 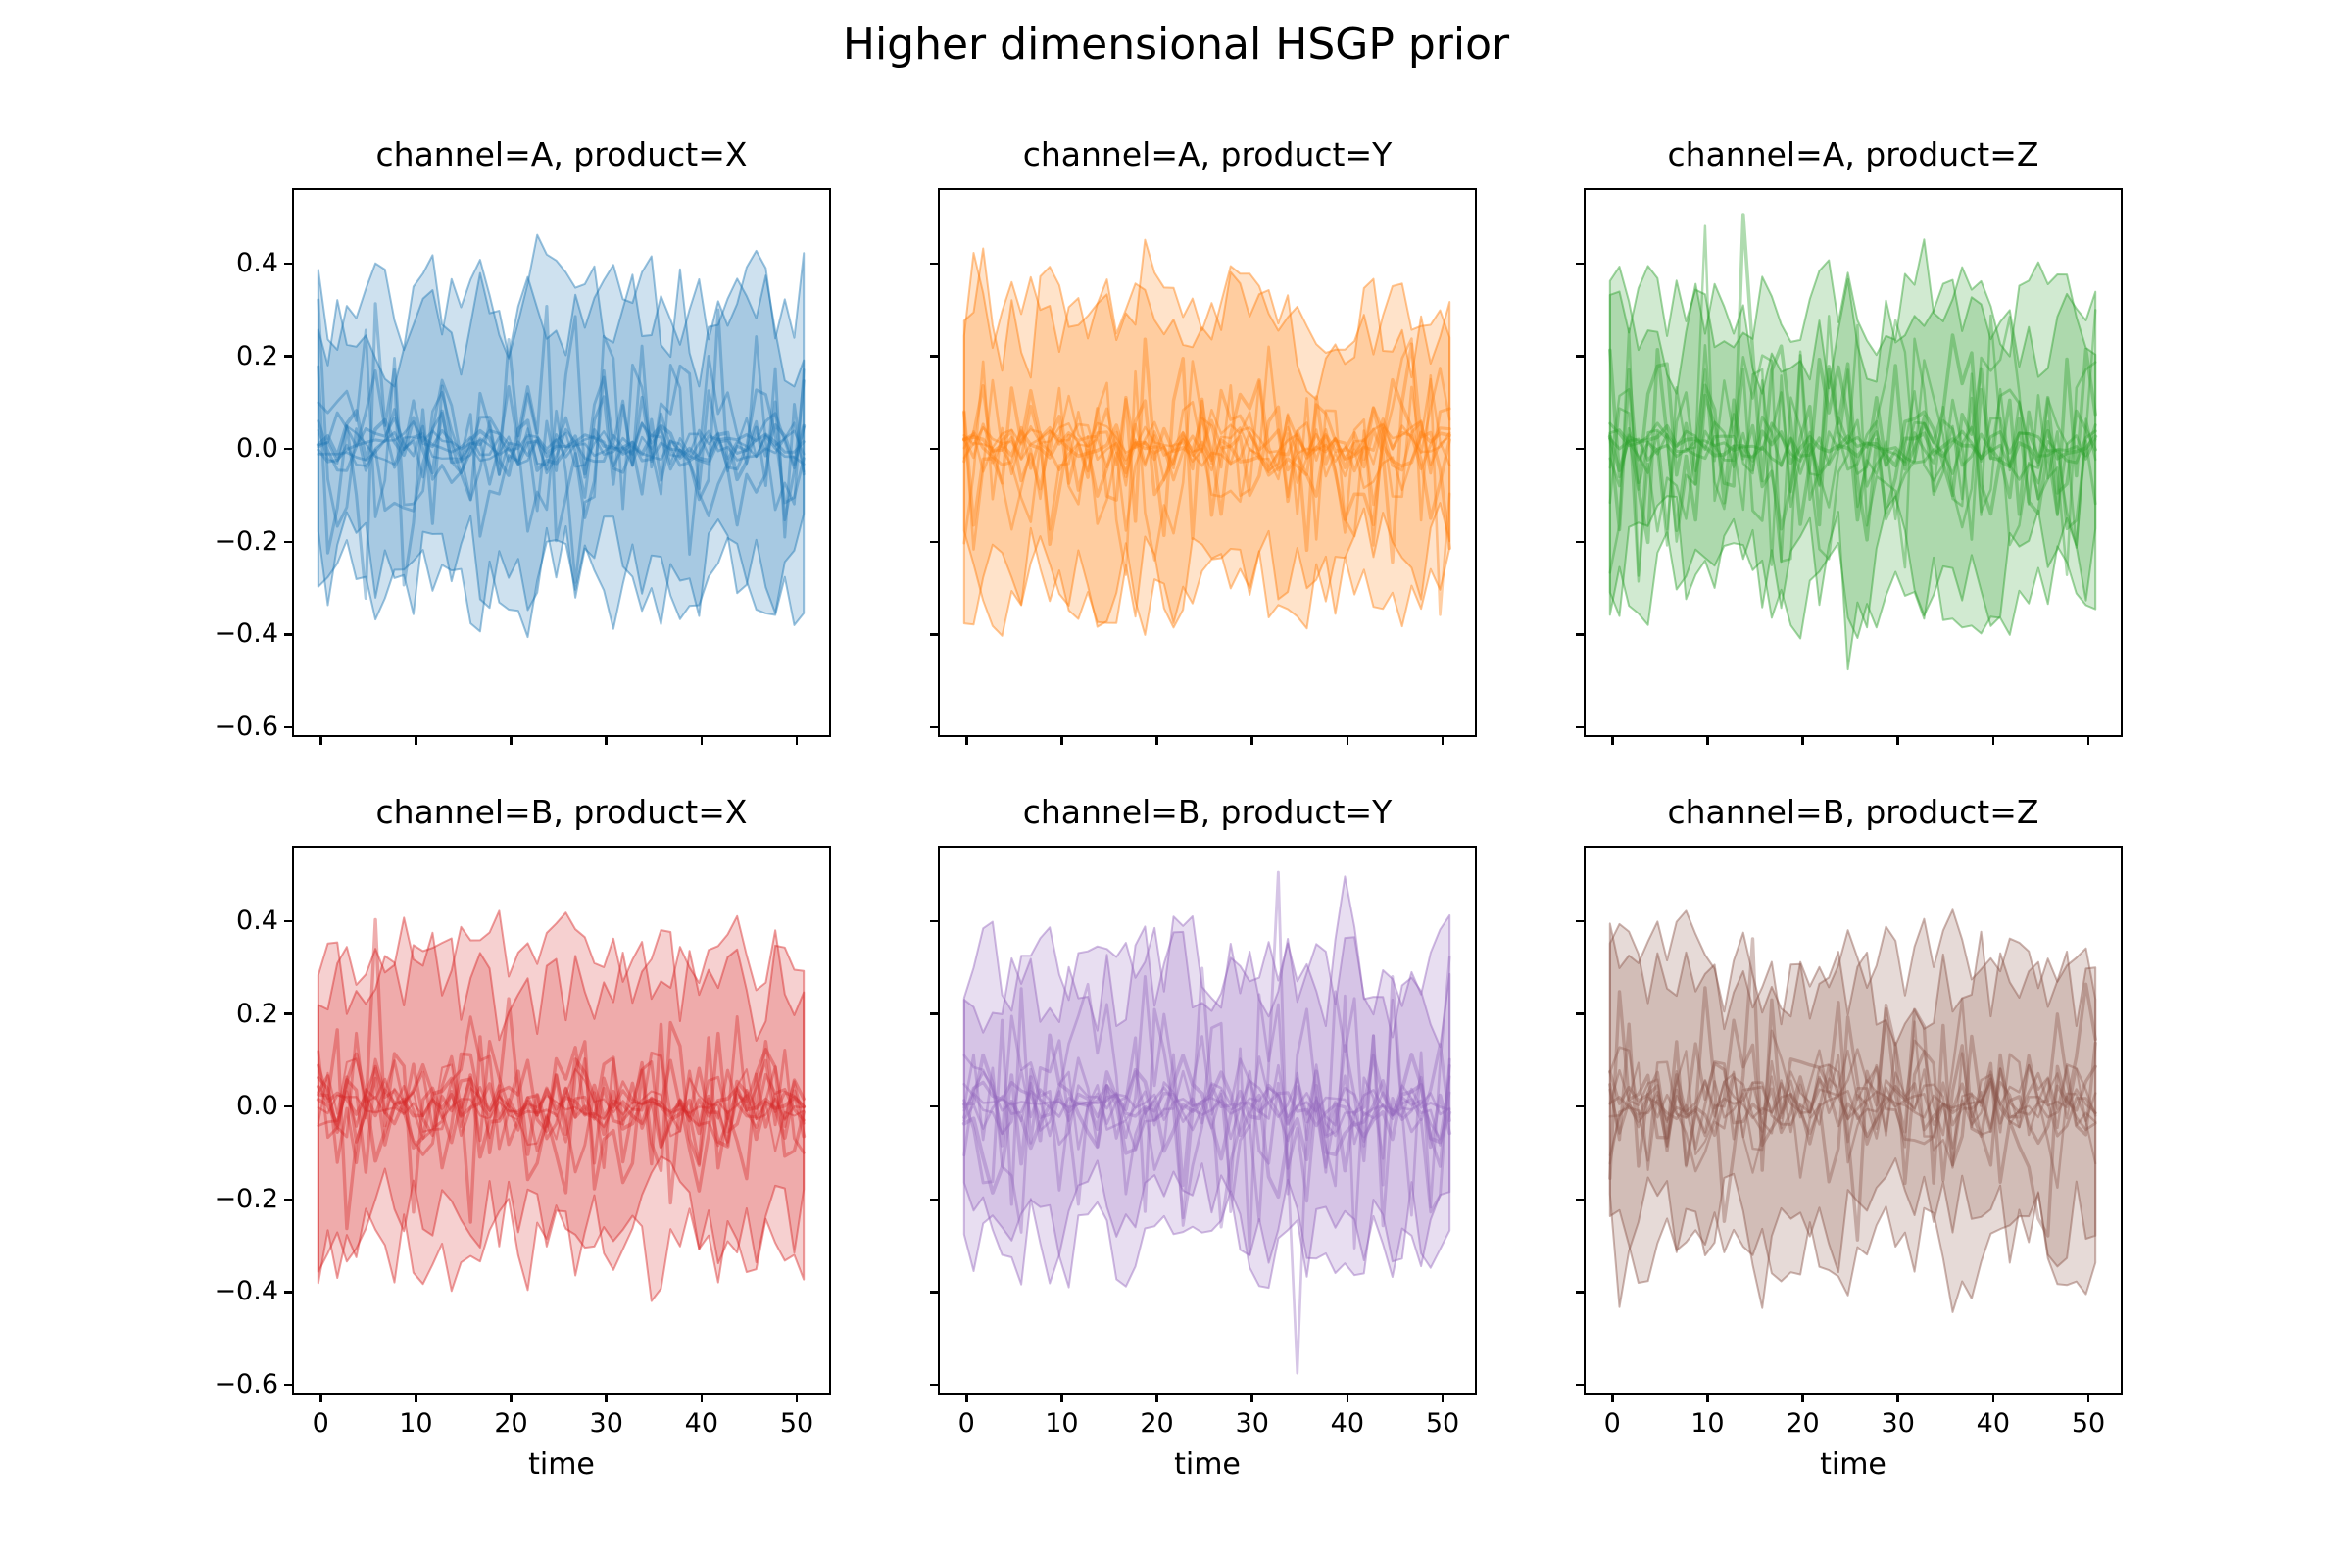 What do you see at coordinates (320, 1423) in the screenshot?
I see `x-tick-label: 0` at bounding box center [320, 1423].